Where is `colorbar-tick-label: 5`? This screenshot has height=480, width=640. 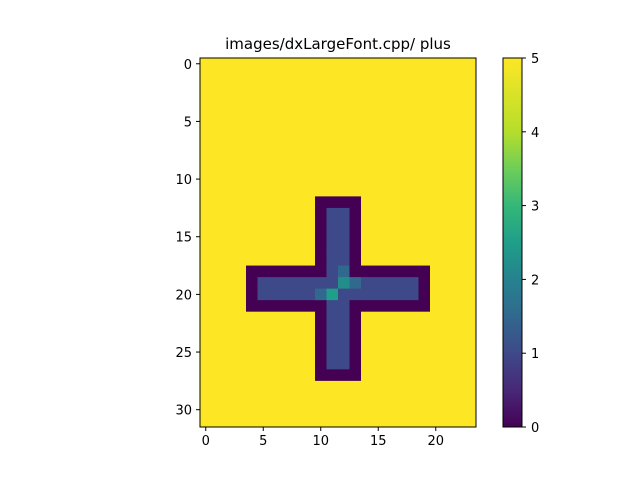
colorbar-tick-label: 5 is located at coordinates (535, 59).